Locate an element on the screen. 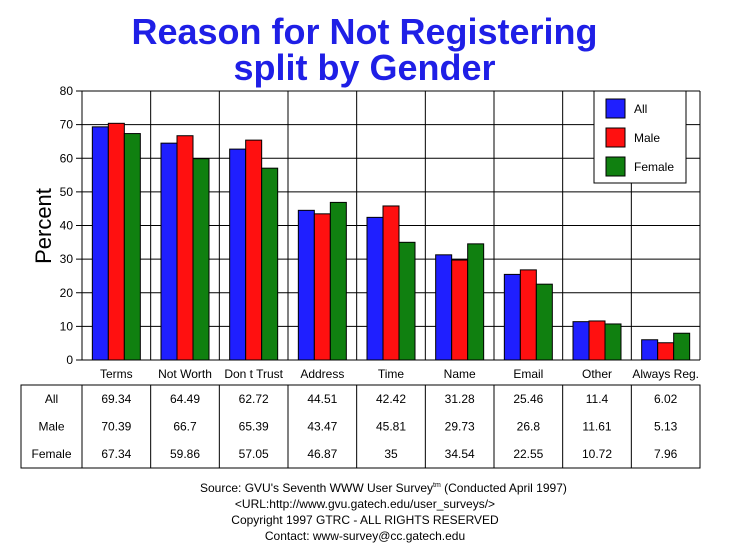  table-cell: 11.4 is located at coordinates (597, 399).